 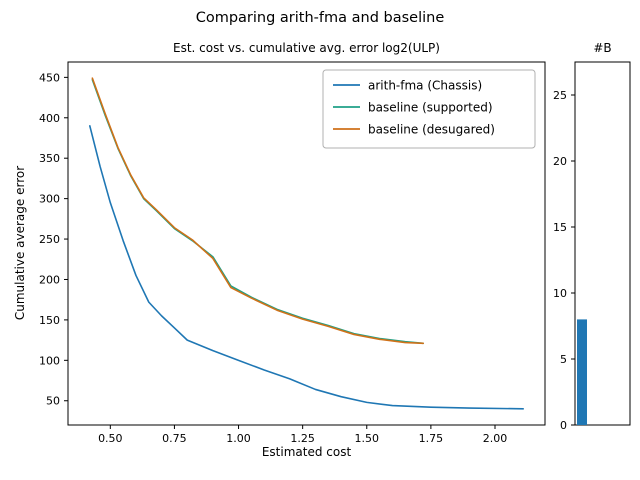 What do you see at coordinates (238, 438) in the screenshot?
I see `x-tick-label: 1.00` at bounding box center [238, 438].